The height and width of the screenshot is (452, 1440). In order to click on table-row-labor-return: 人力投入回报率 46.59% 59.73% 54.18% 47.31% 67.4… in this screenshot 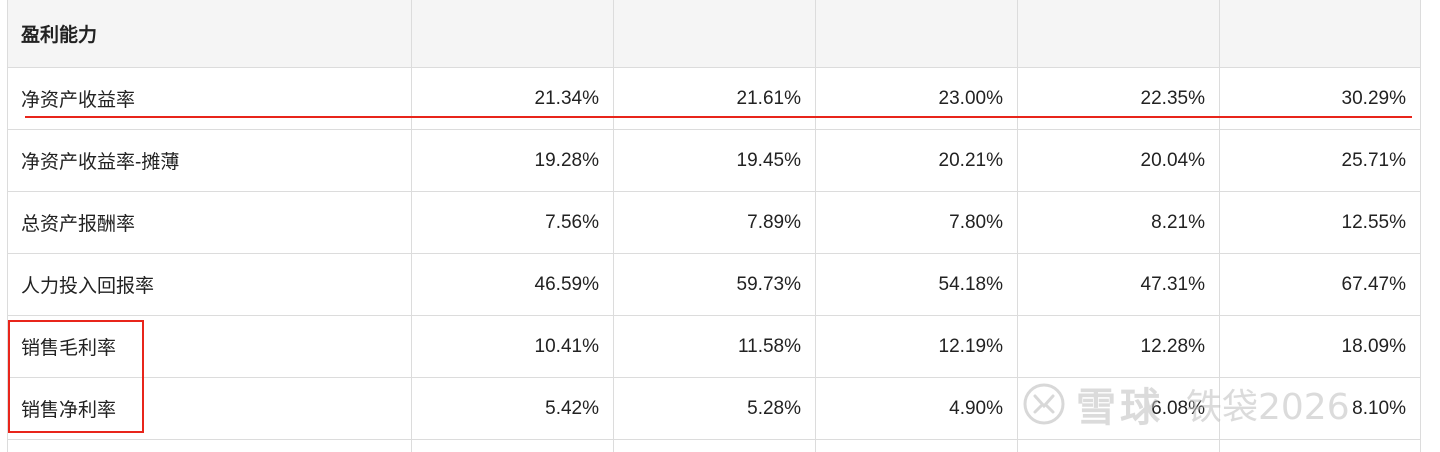, I will do `click(714, 285)`.